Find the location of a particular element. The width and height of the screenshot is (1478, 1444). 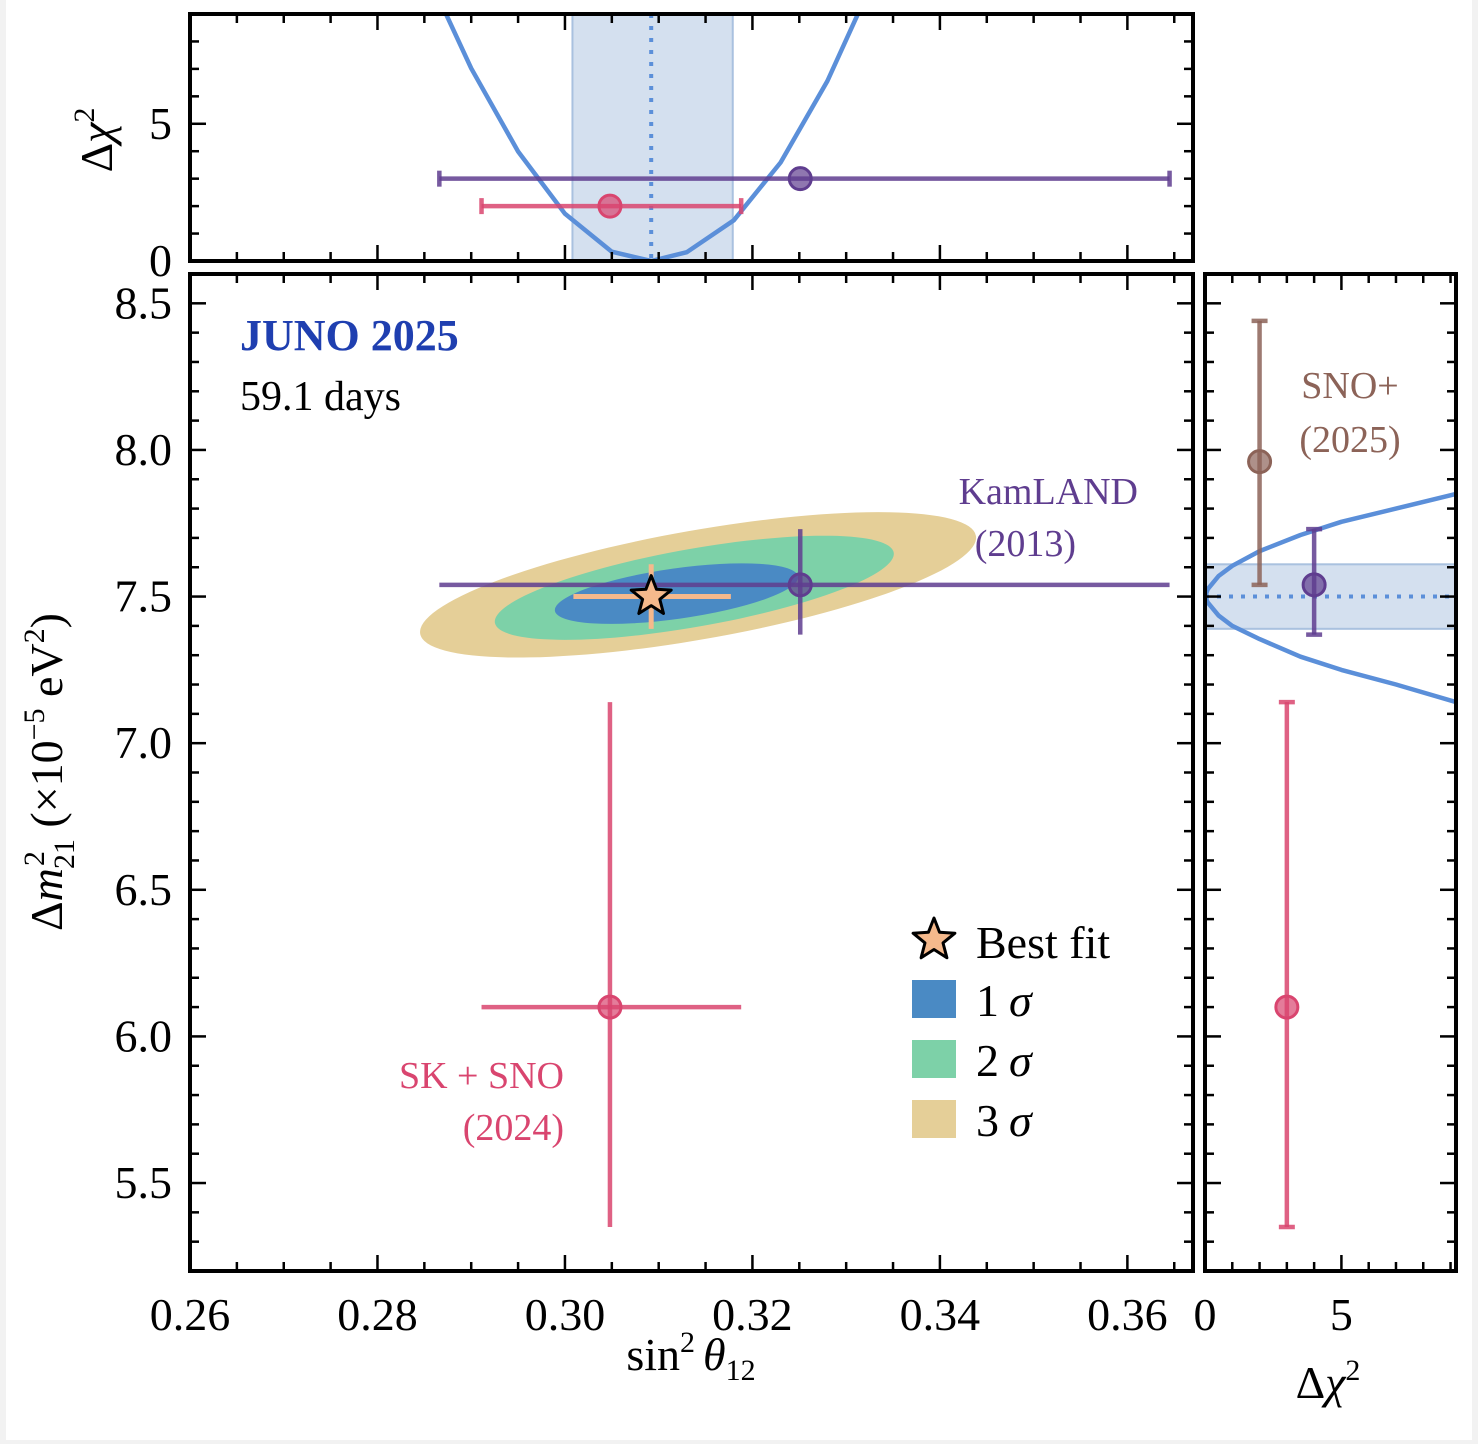

y-tick-label: 6.0 is located at coordinates (144, 1035).